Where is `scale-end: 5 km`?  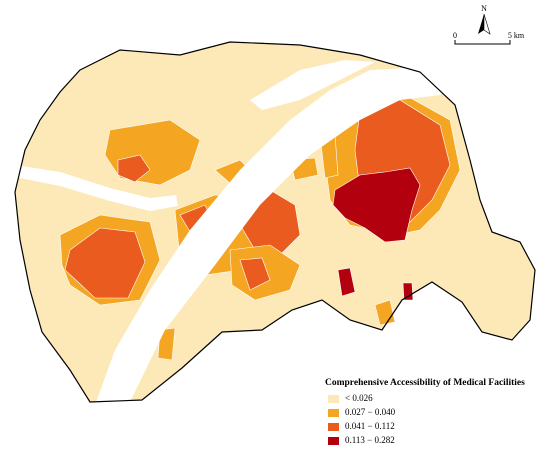
scale-end: 5 km is located at coordinates (516, 35).